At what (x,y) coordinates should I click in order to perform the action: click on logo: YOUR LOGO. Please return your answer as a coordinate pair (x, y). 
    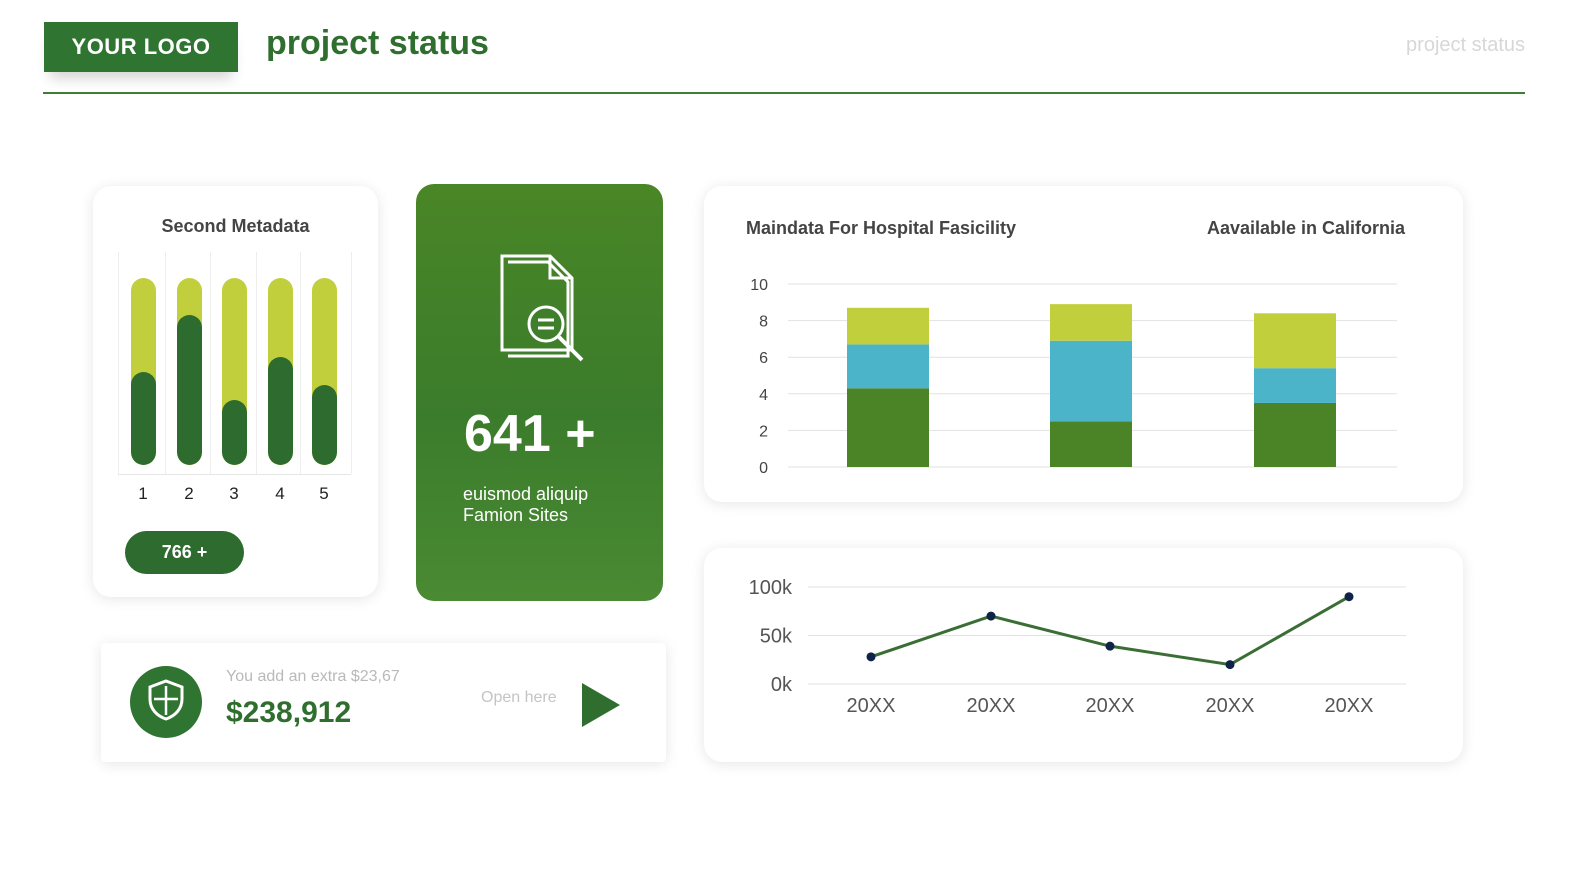
    Looking at the image, I should click on (141, 47).